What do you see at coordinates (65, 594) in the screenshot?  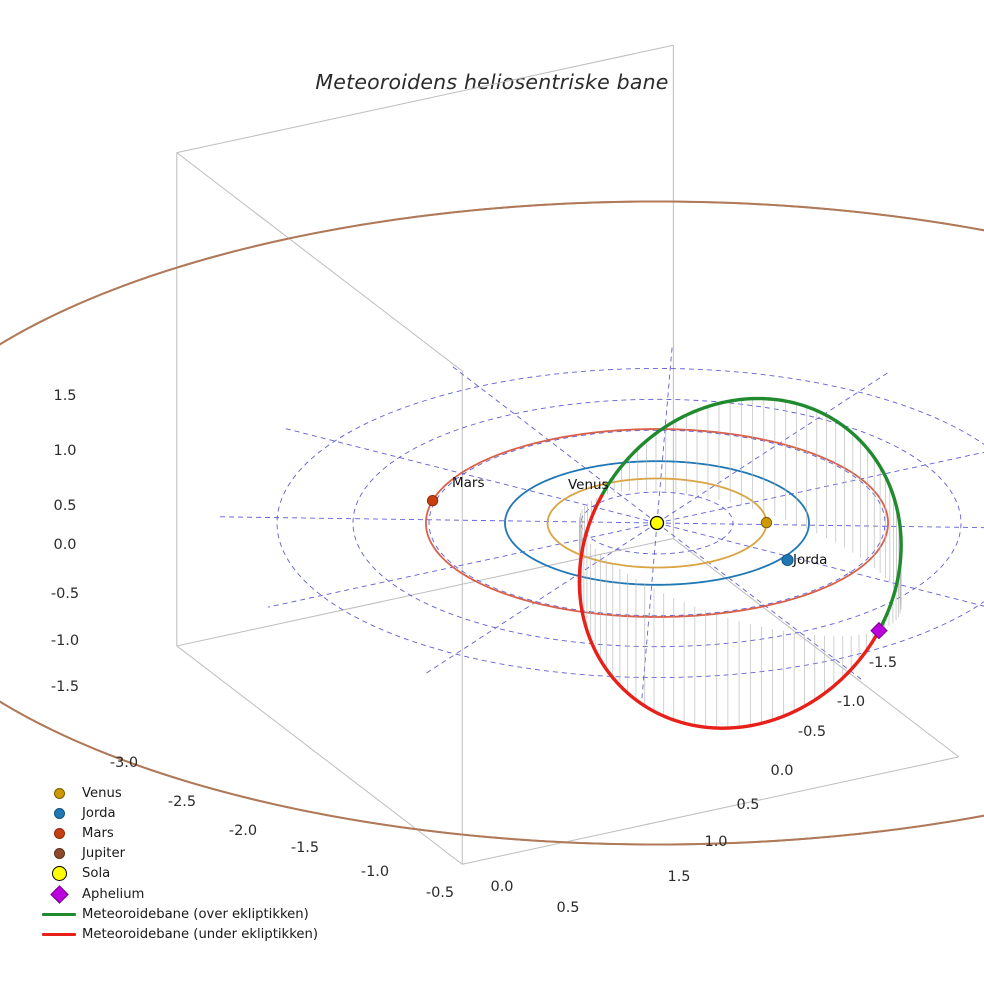 I see `z-tick-4: -0.5` at bounding box center [65, 594].